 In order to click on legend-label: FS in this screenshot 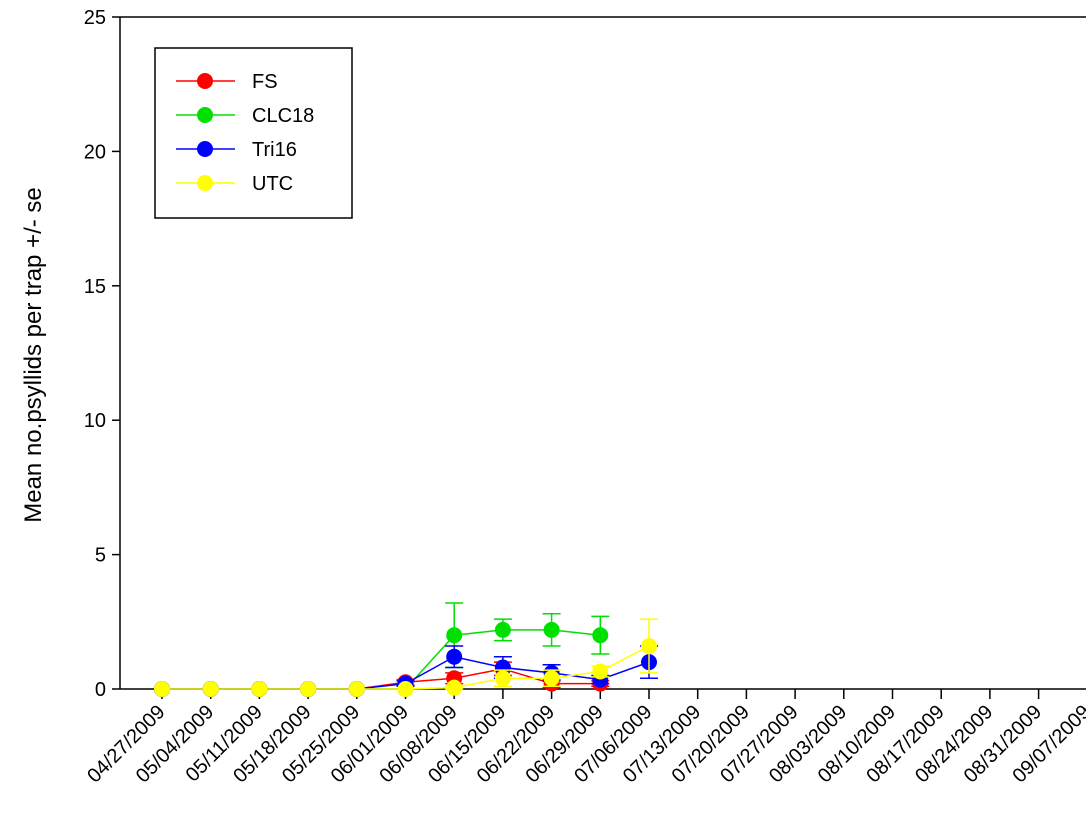, I will do `click(265, 82)`.